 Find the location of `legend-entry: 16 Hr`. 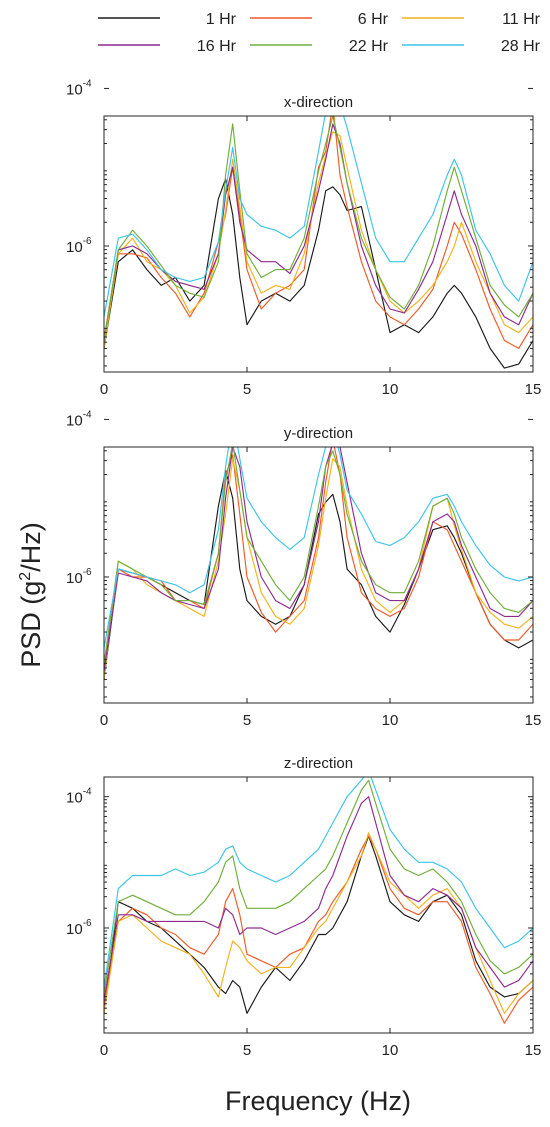

legend-entry: 16 Hr is located at coordinates (167, 46).